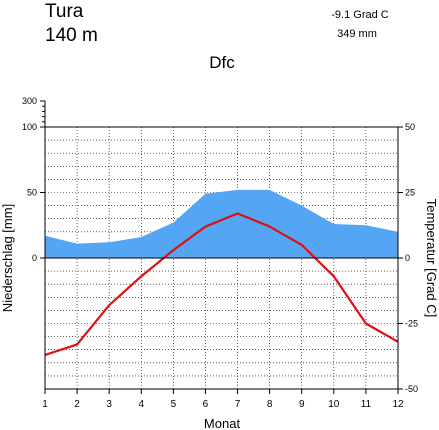 This screenshot has width=439, height=430. Describe the element at coordinates (206, 404) in the screenshot. I see `x-tick-label: 6` at that location.